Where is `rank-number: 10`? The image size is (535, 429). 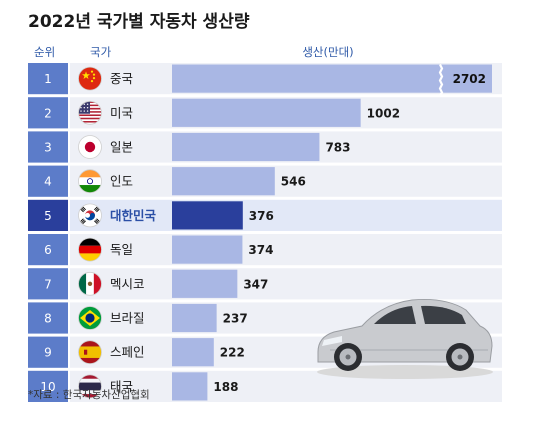 rank-number: 10 is located at coordinates (47, 387).